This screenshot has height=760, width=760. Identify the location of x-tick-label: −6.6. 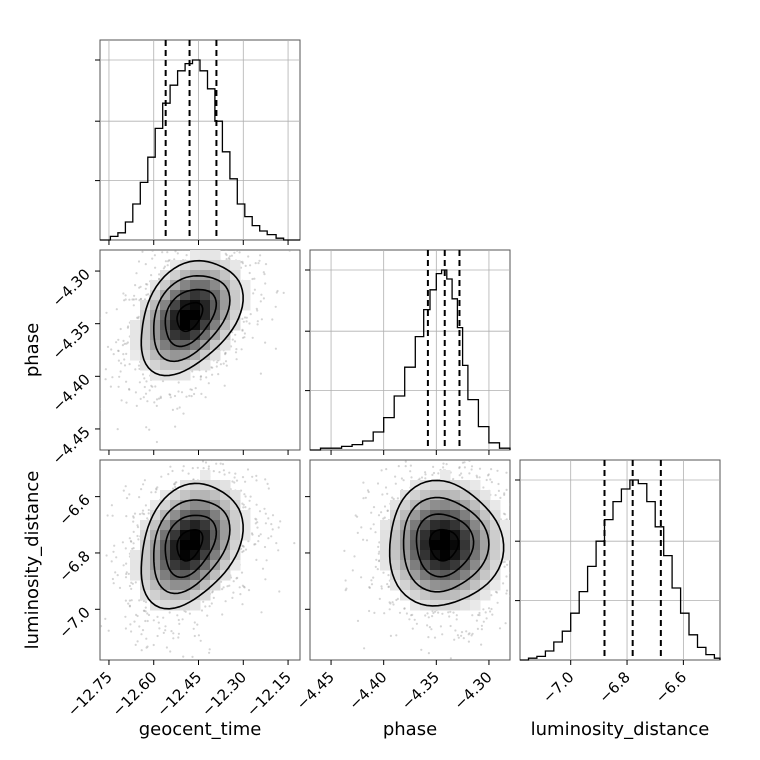
(671, 687).